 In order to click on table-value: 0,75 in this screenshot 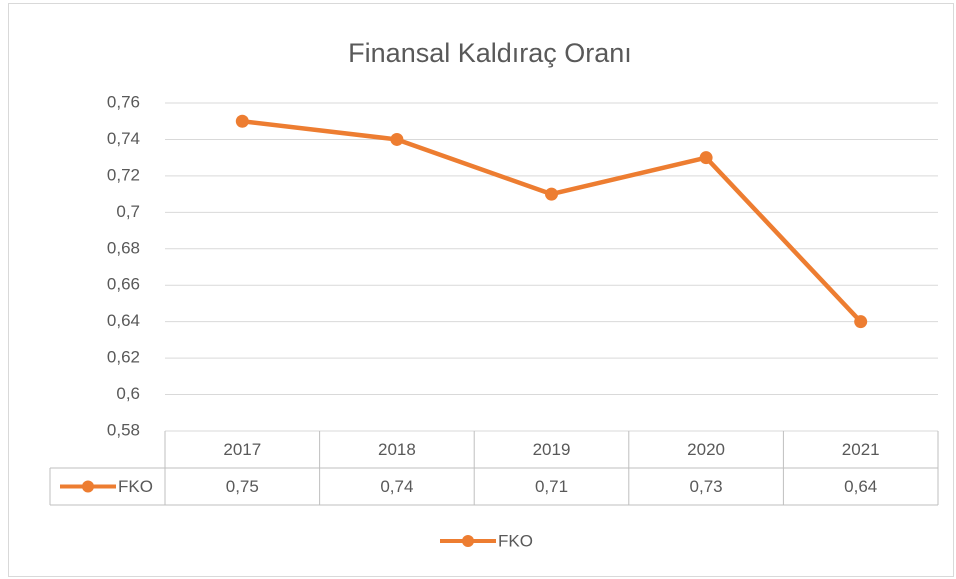, I will do `click(242, 486)`.